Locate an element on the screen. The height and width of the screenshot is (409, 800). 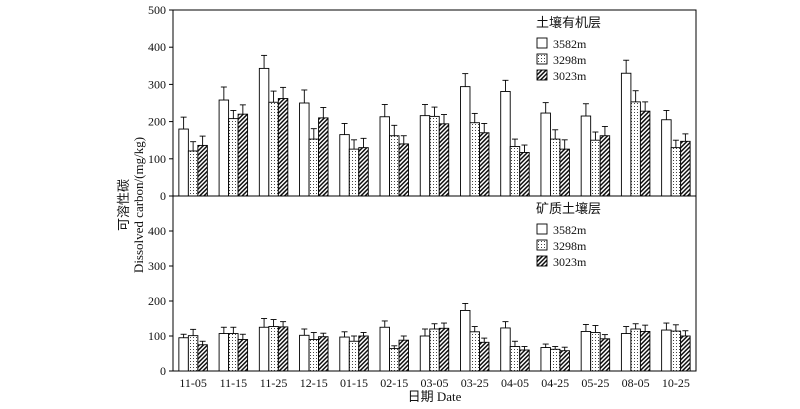
y-tick-label: 200 is located at coordinates (157, 301).